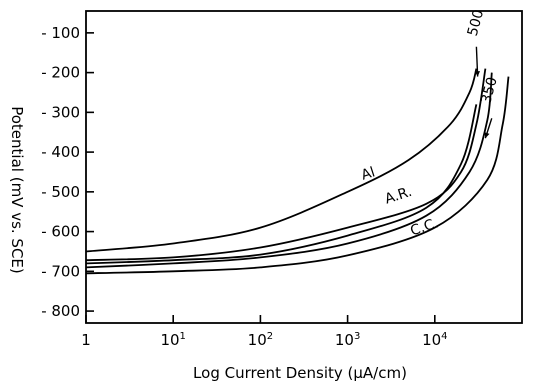 This screenshot has height=386, width=537. I want to click on y-tick-label: - 500, so click(60, 192).